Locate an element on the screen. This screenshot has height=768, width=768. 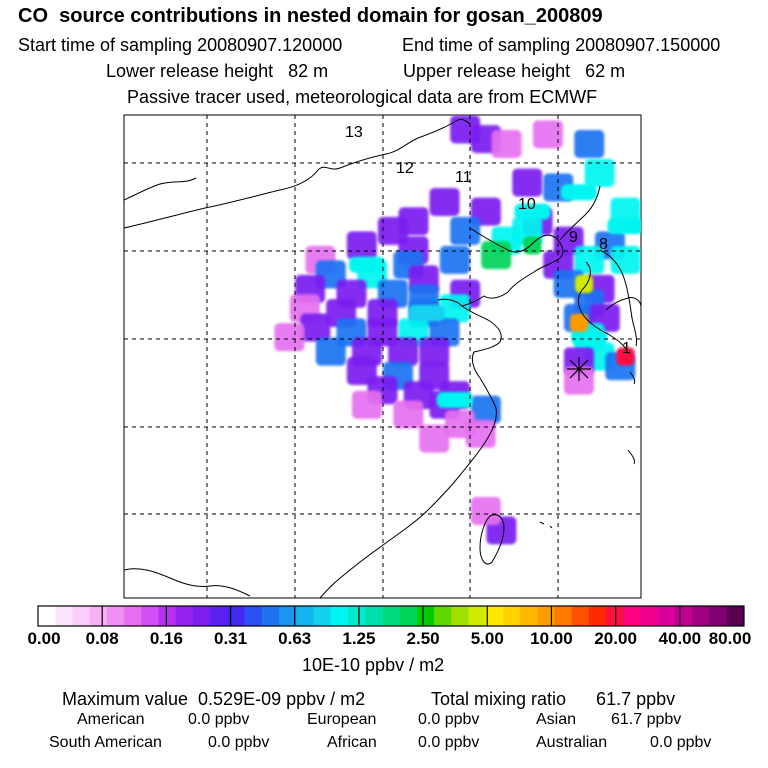
upper-release-height: Upper release height 62 m is located at coordinates (514, 71).